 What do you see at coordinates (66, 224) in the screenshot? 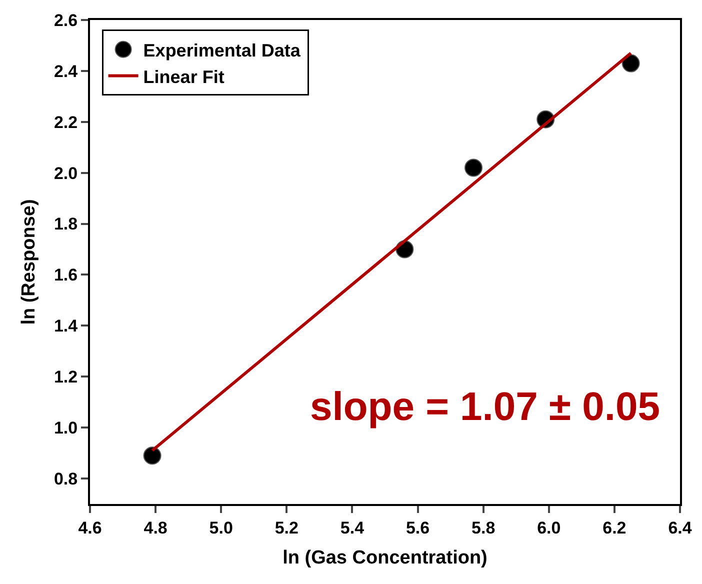
I see `y-tick-label: 1.8` at bounding box center [66, 224].